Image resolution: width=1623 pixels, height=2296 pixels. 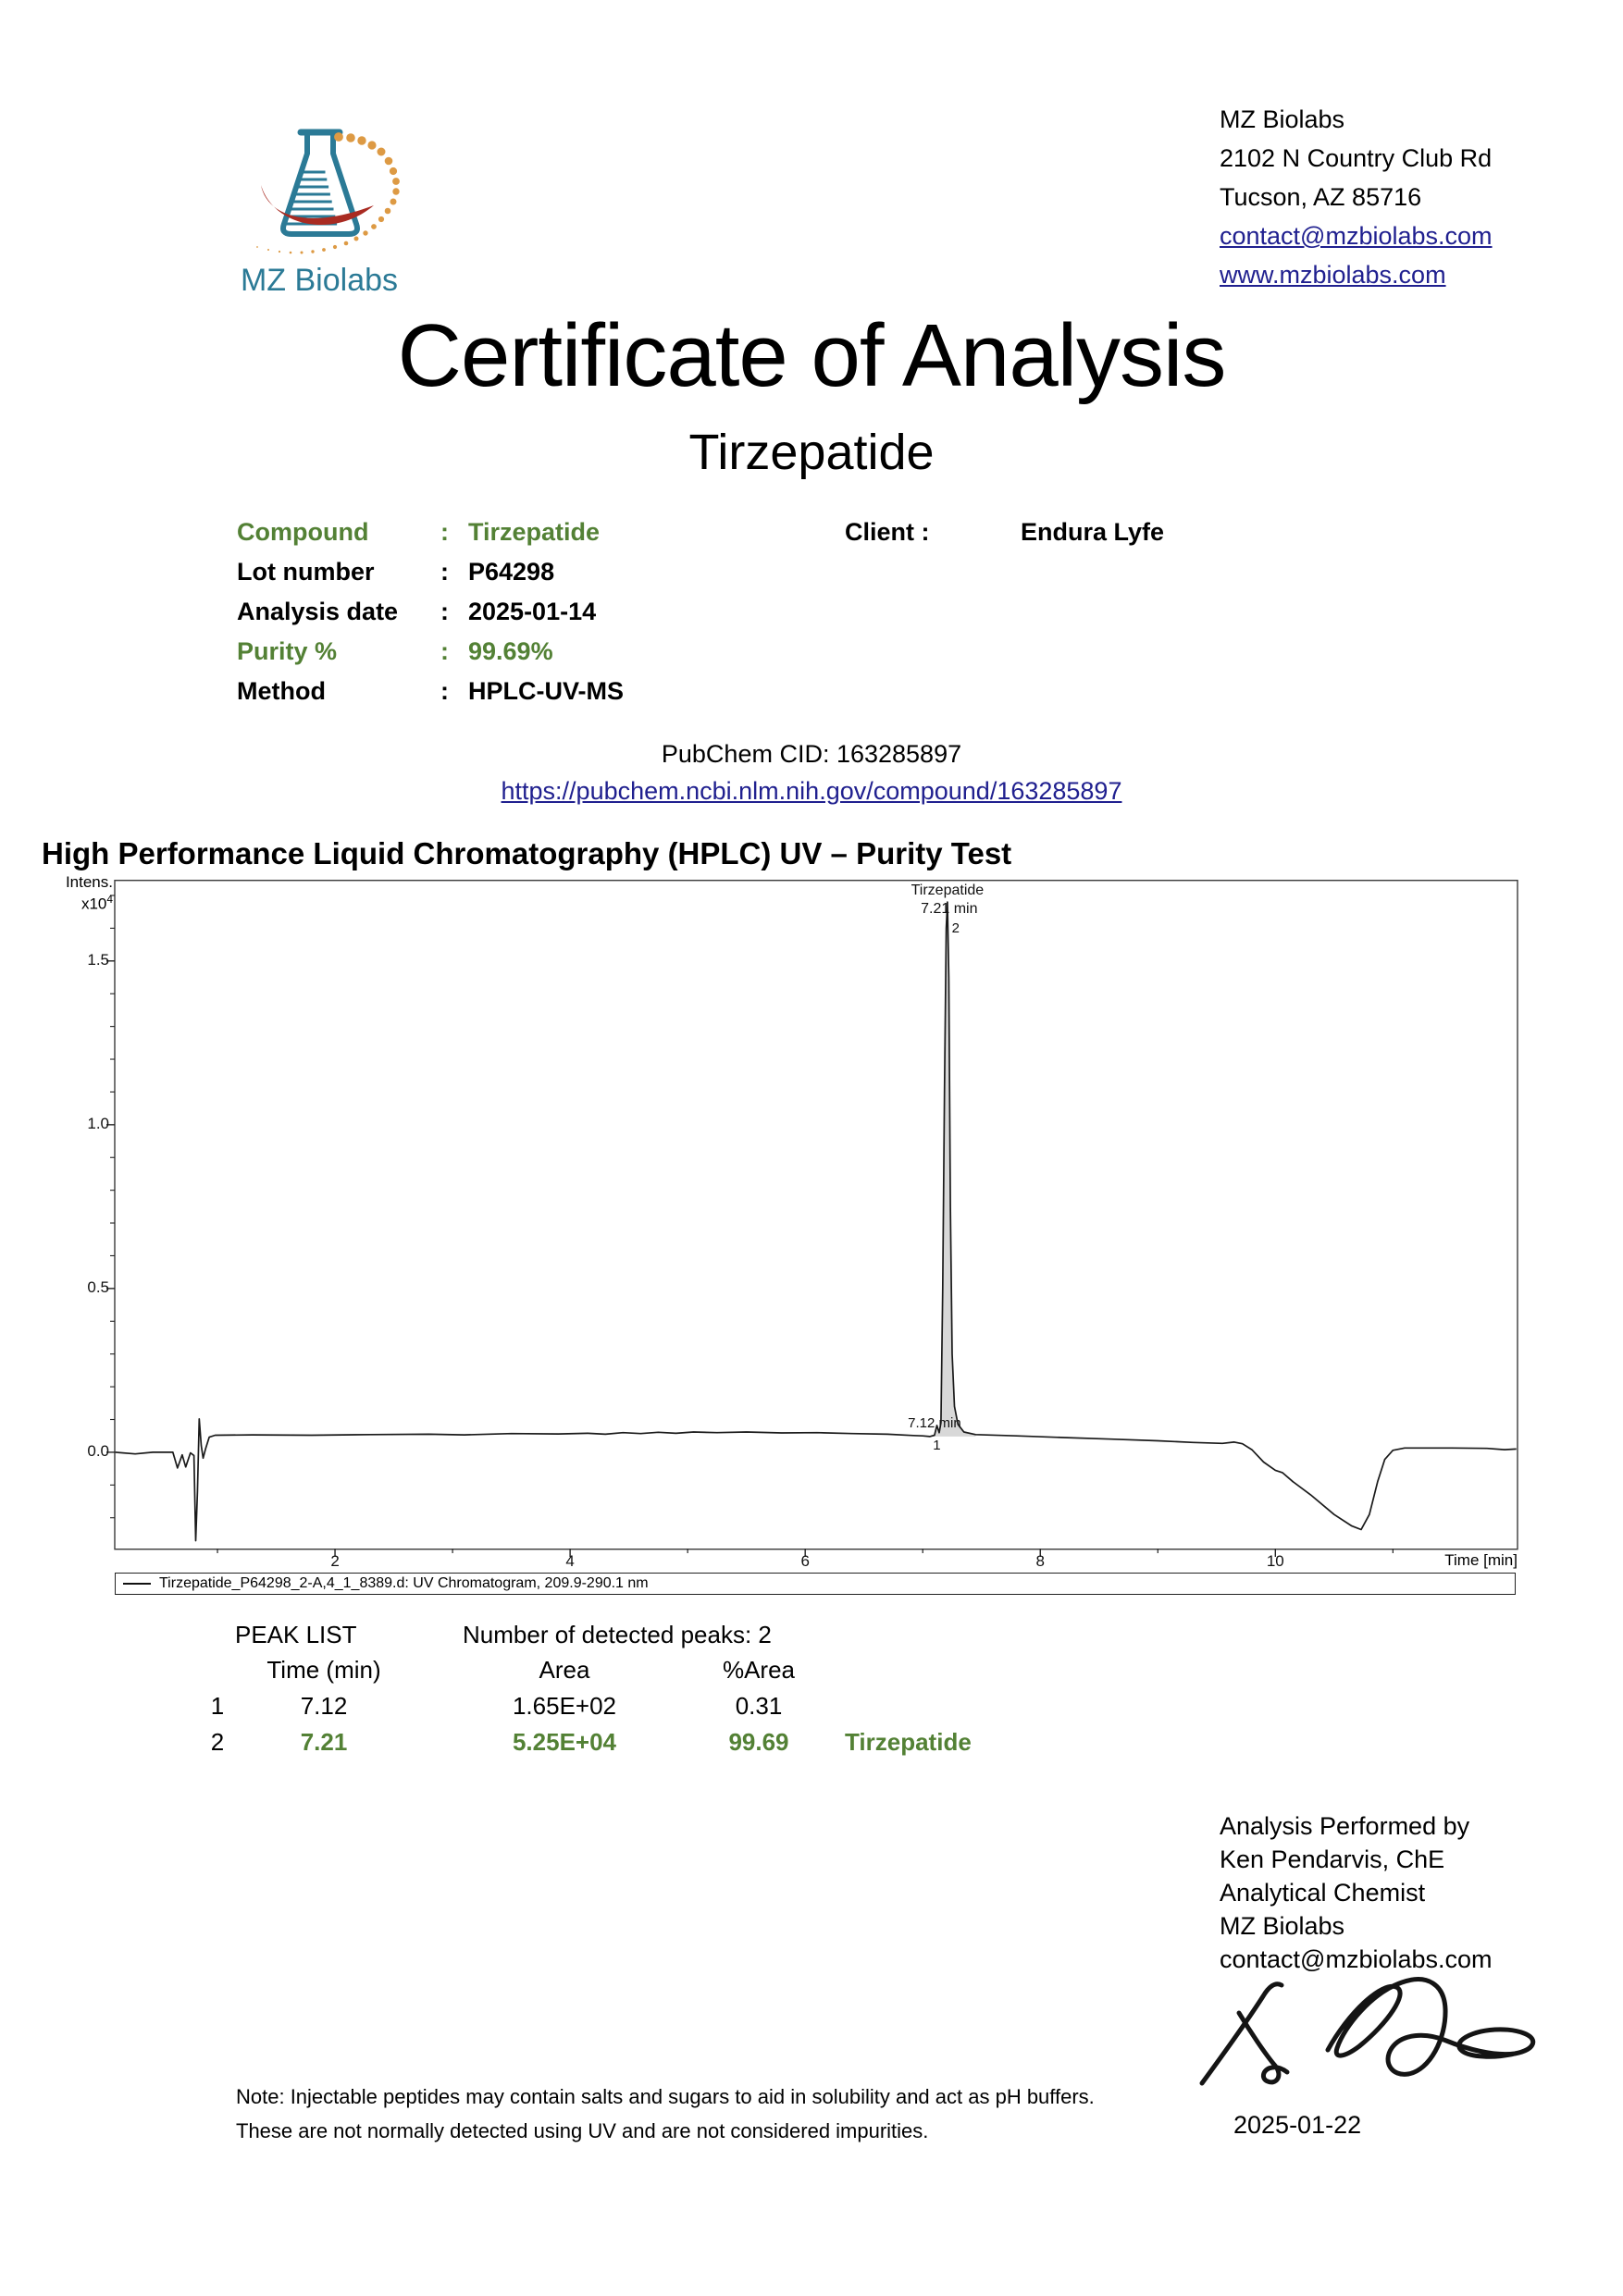 I want to click on signature-date: 2025-01-22, so click(x=1297, y=2125).